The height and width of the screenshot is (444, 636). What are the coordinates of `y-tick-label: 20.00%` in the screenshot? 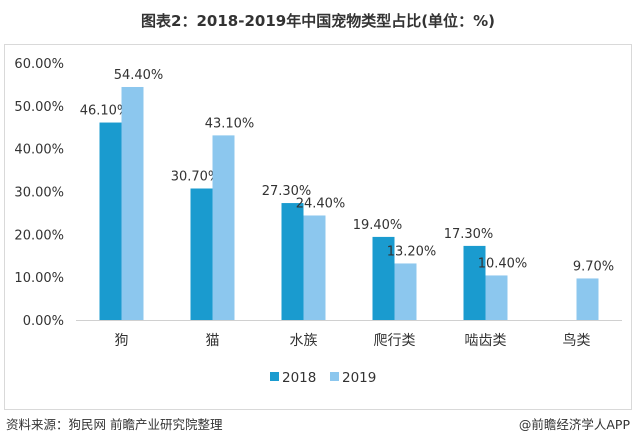 It's located at (39, 235).